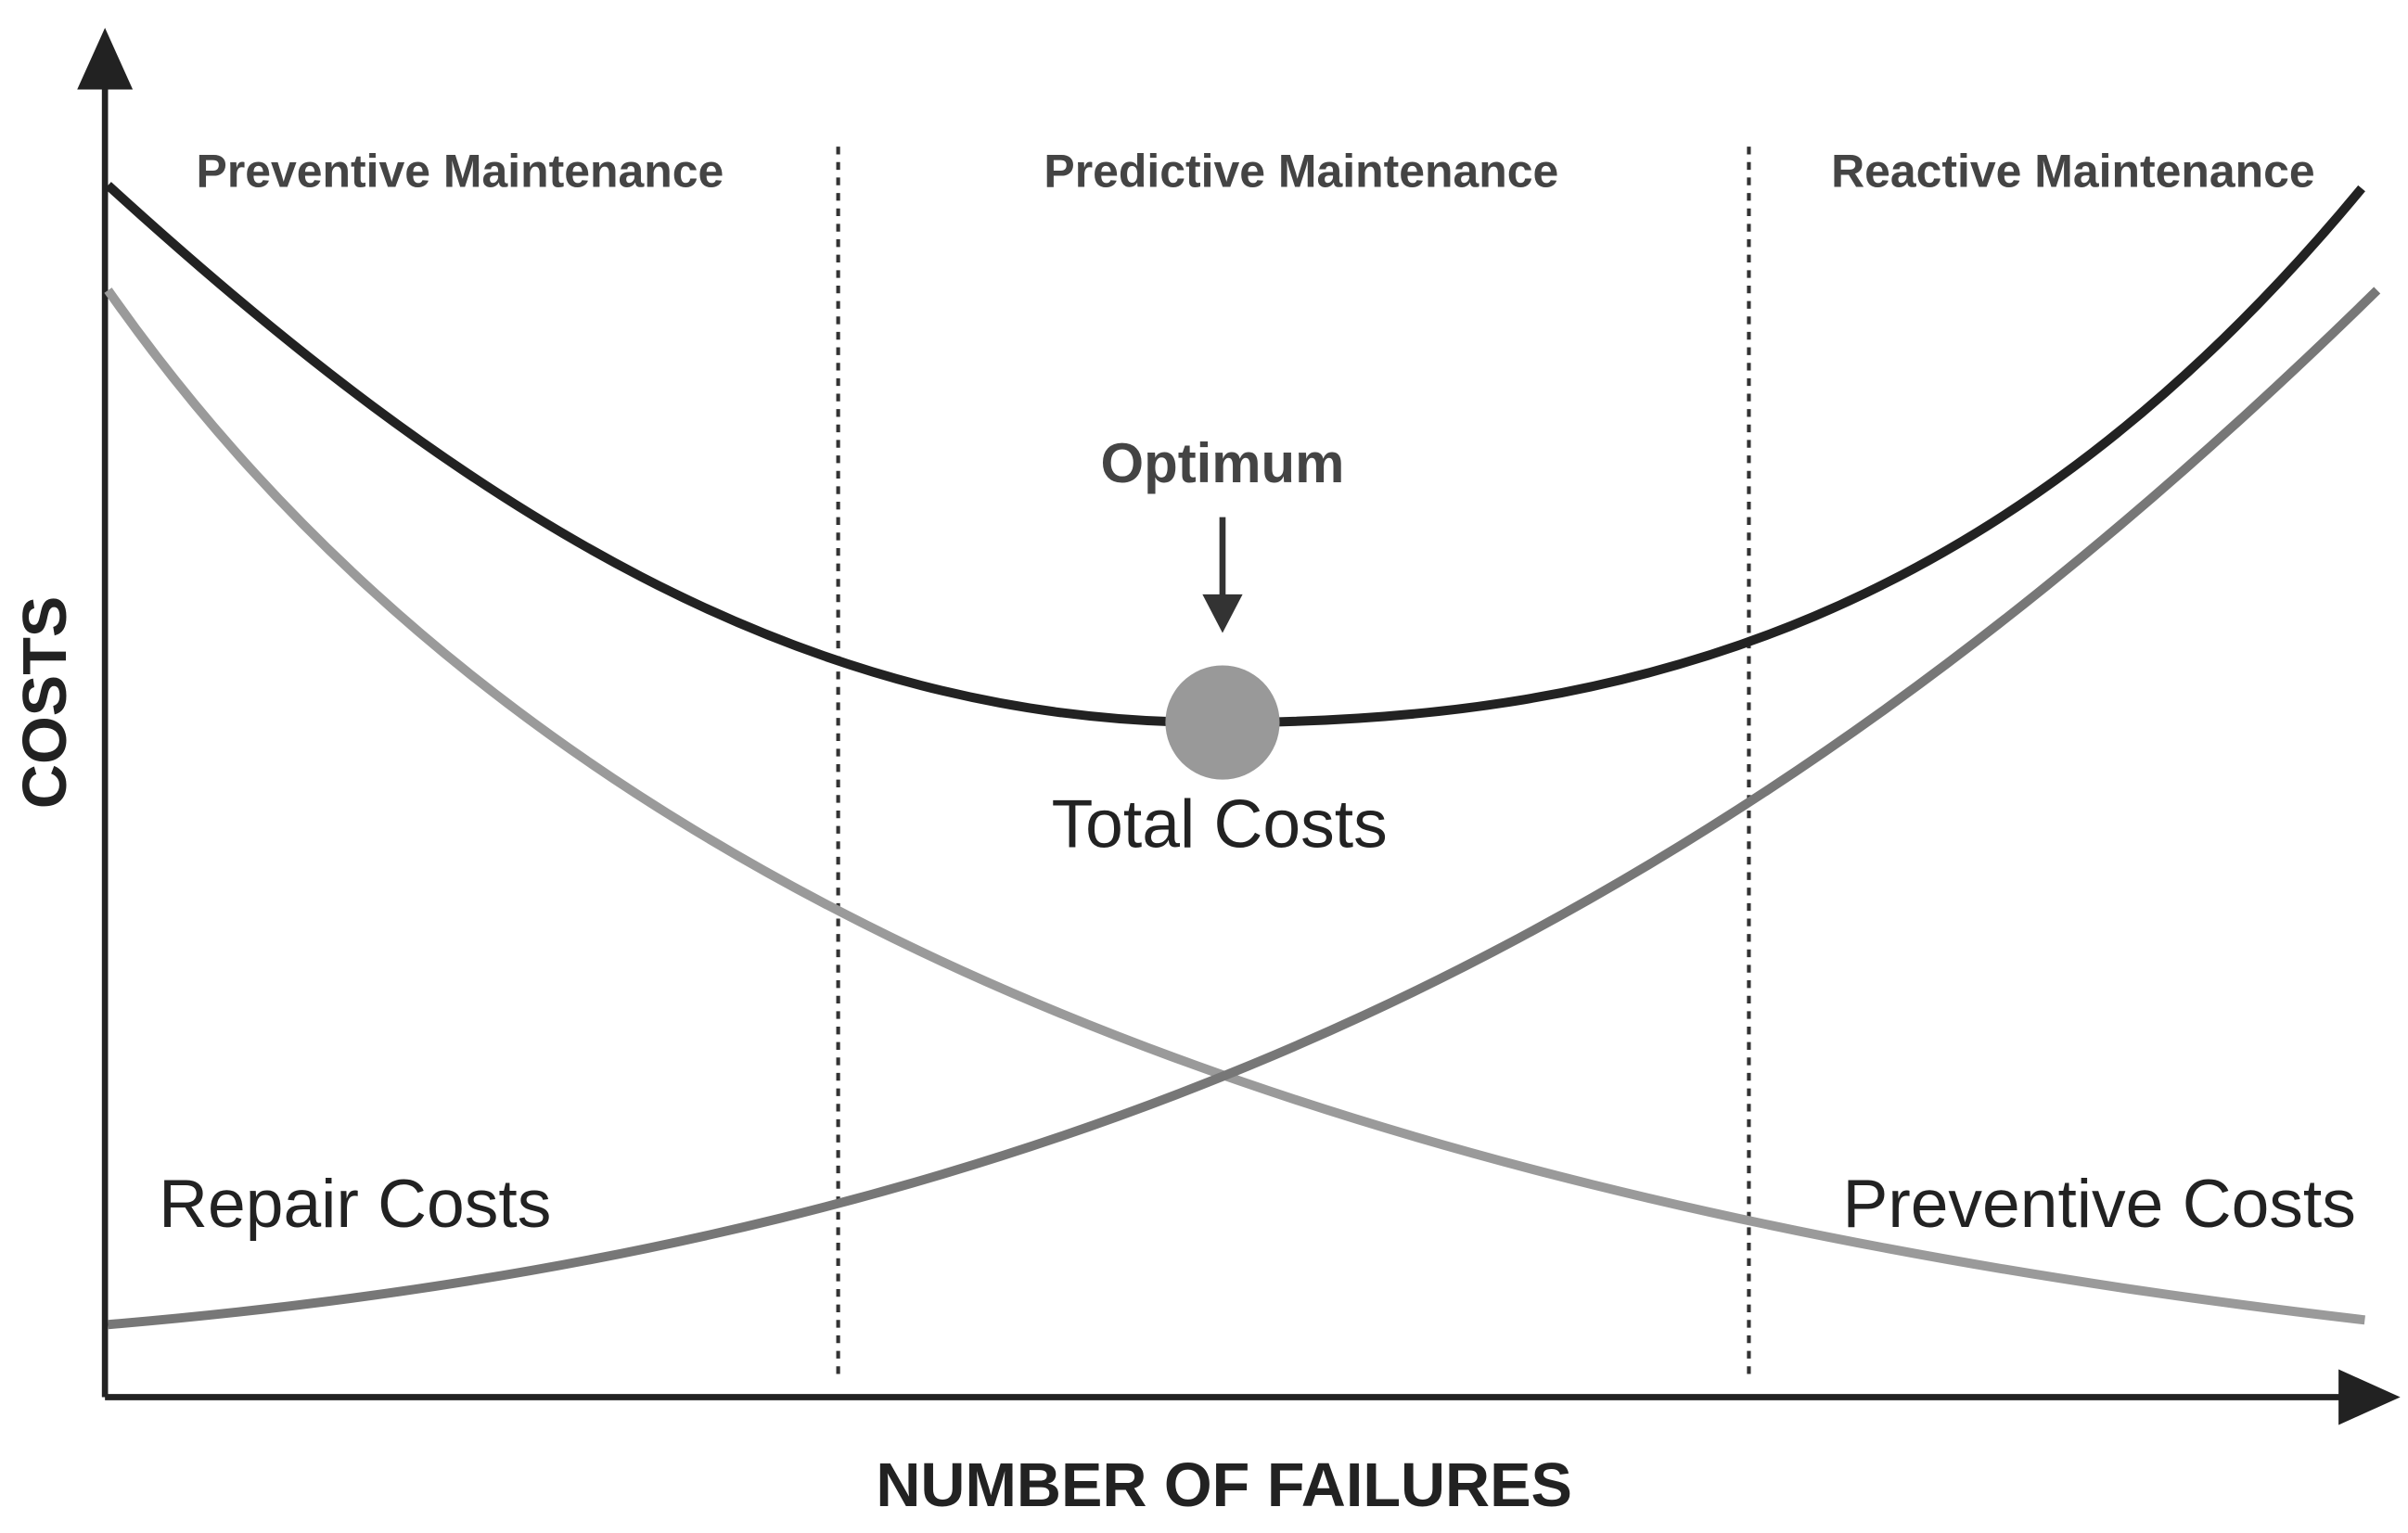  I want to click on y-axis-arrow, so click(105, 58).